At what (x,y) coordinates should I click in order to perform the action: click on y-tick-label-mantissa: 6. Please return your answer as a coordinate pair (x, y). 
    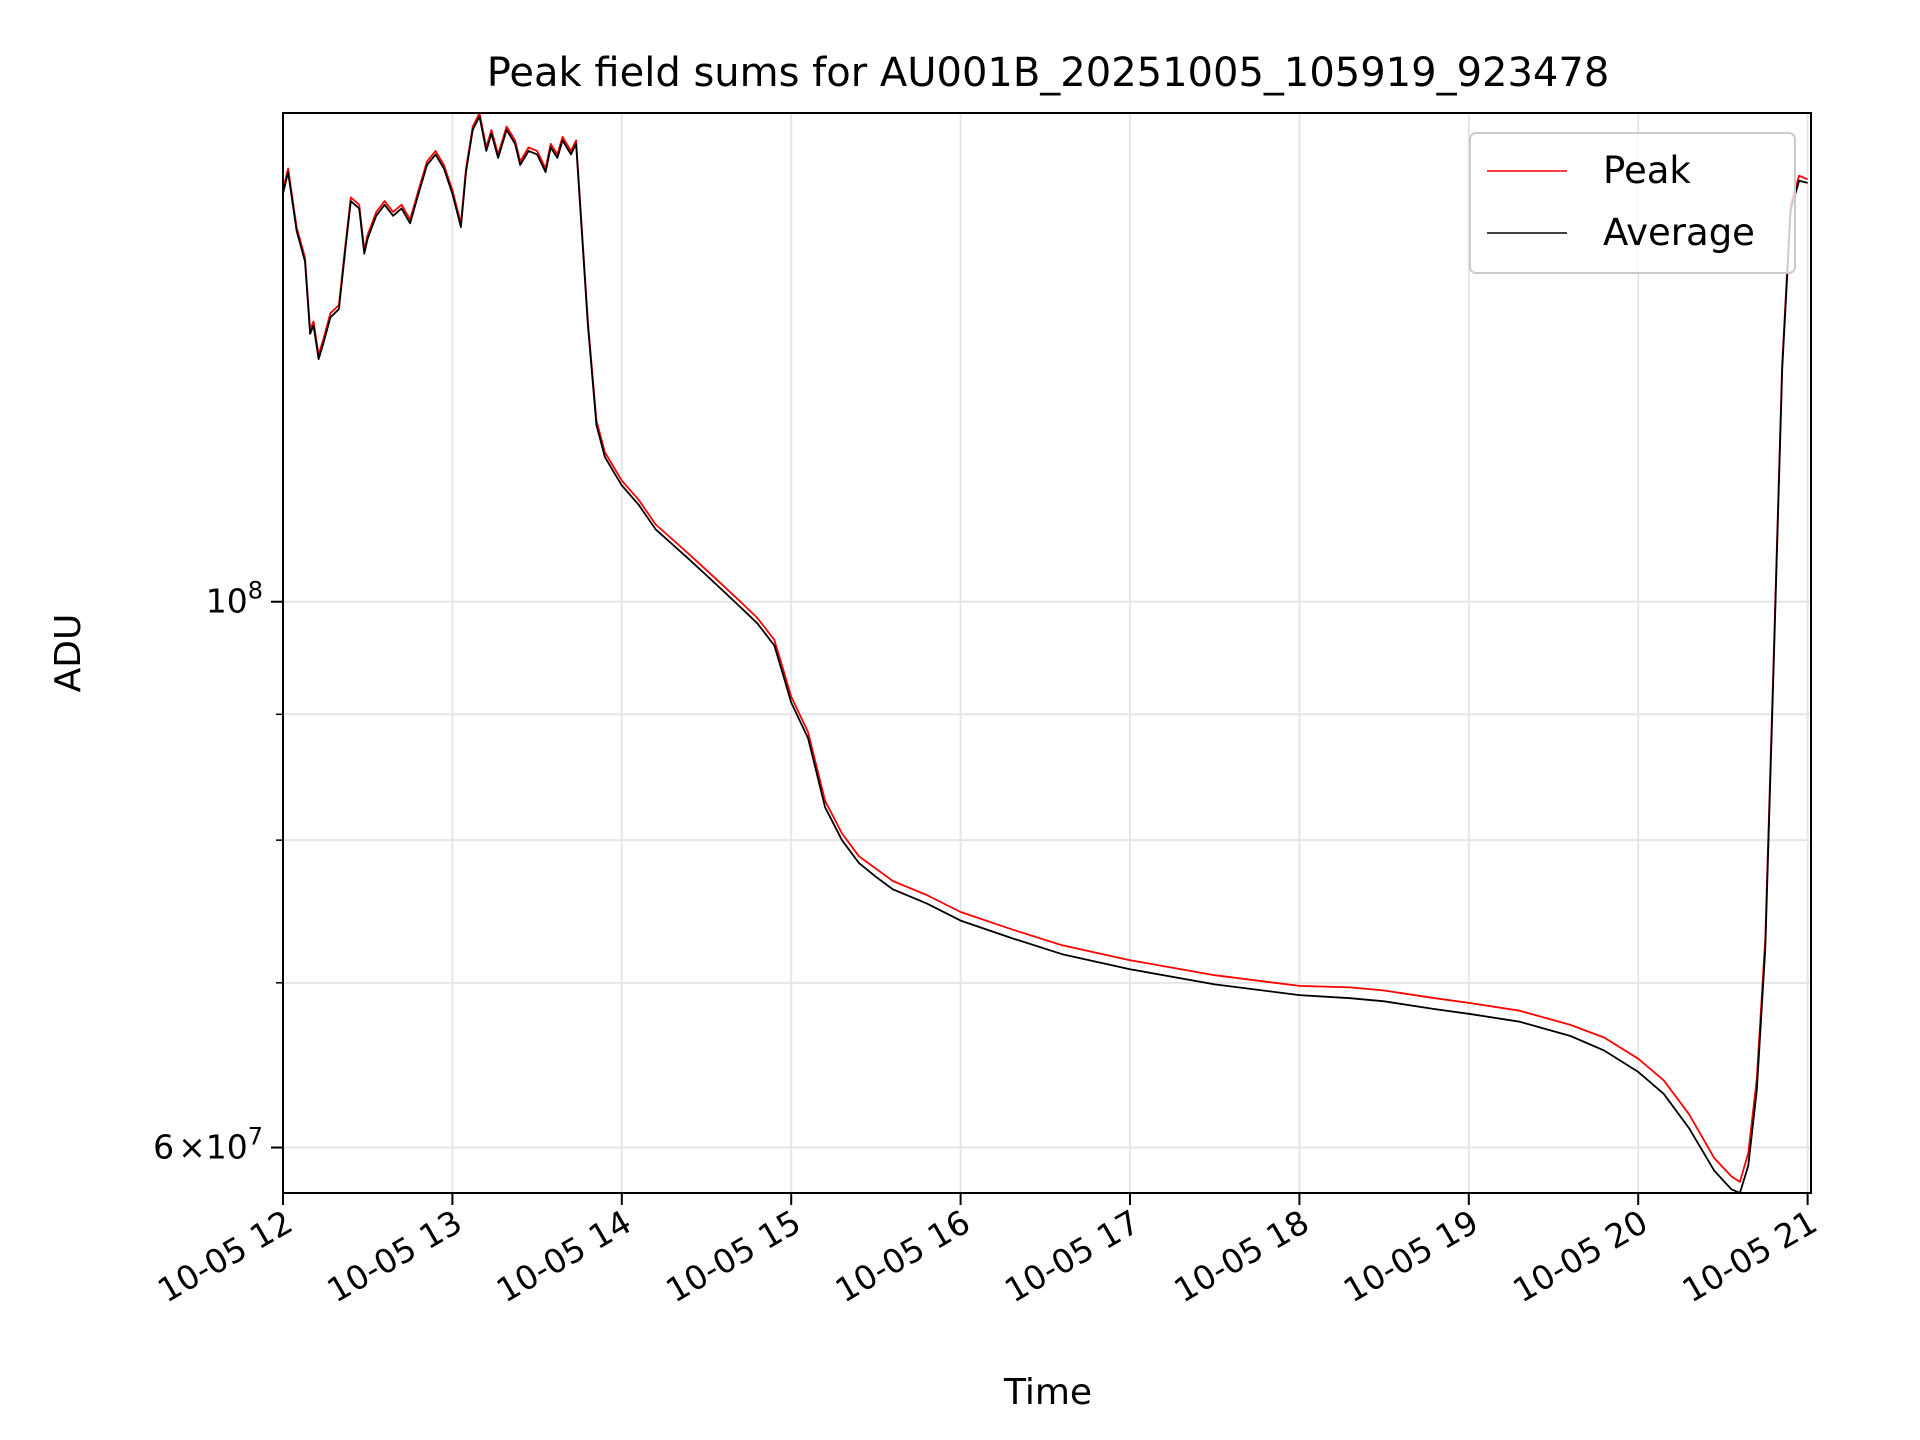
    Looking at the image, I should click on (163, 1147).